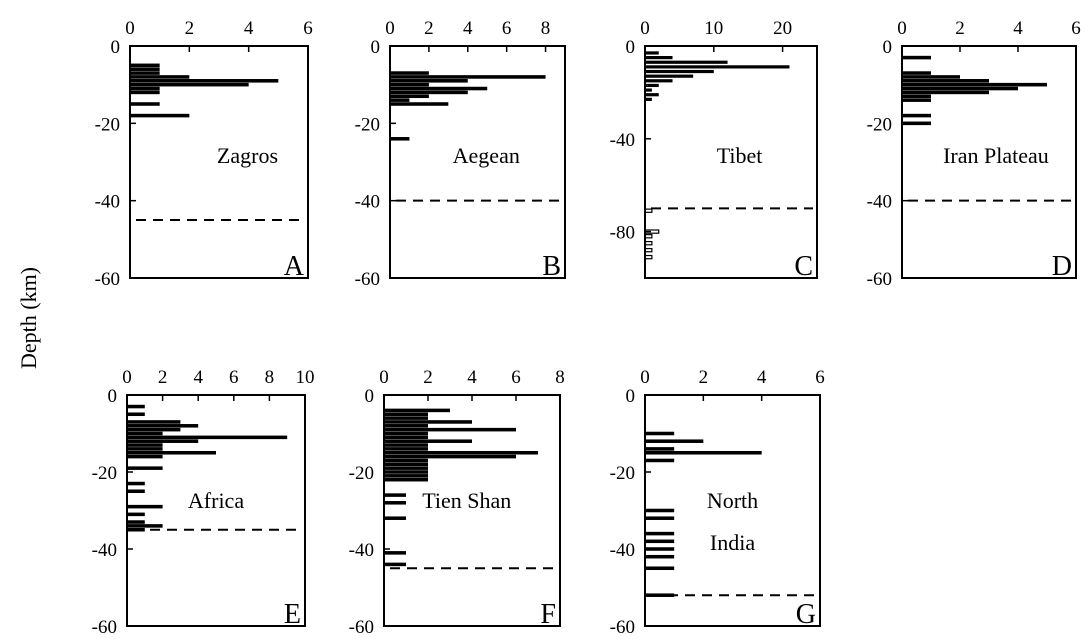 This screenshot has height=639, width=1085. What do you see at coordinates (732, 542) in the screenshot?
I see `panel-title: India` at bounding box center [732, 542].